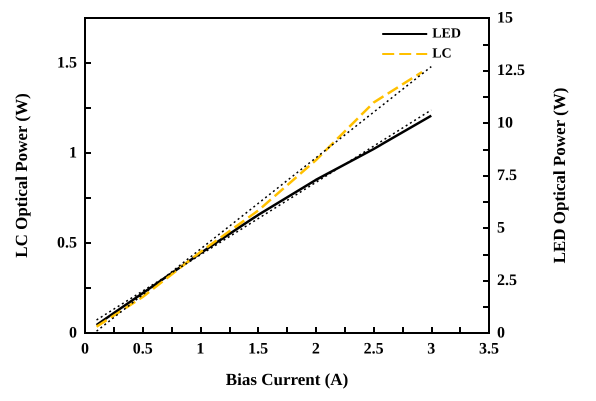 This screenshot has height=401, width=596. Describe the element at coordinates (73, 153) in the screenshot. I see `y-tick-label: 1` at that location.